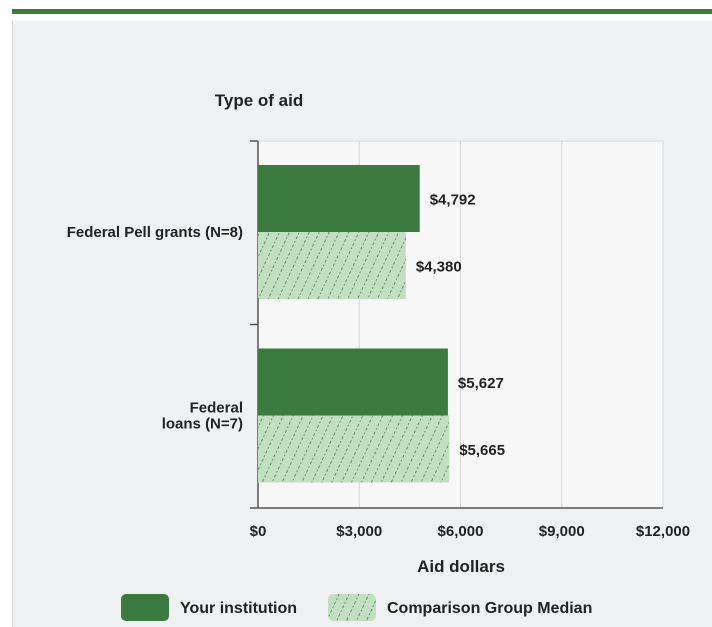  Describe the element at coordinates (259, 100) in the screenshot. I see `y-axis-title: Type of aid` at that location.